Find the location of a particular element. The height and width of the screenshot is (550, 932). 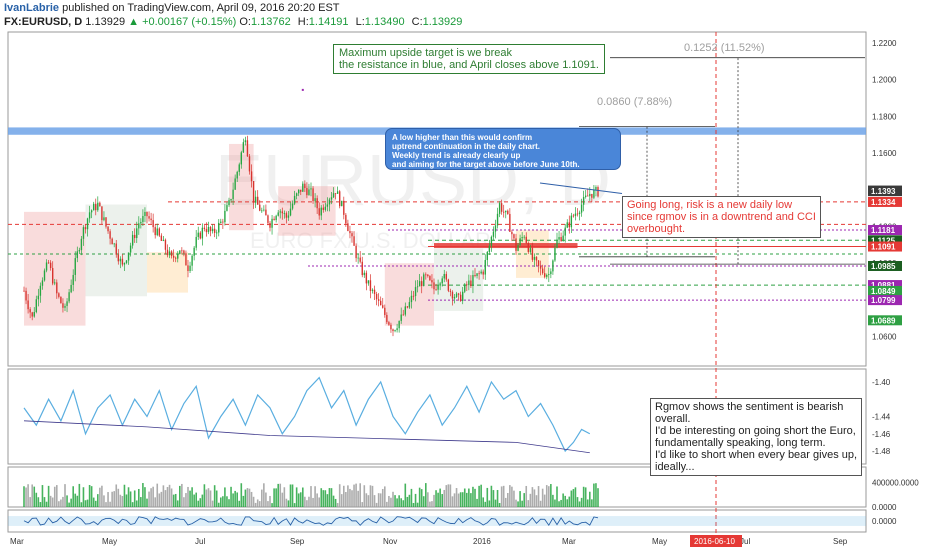

author-link: IvanLabrie is located at coordinates (32, 8).